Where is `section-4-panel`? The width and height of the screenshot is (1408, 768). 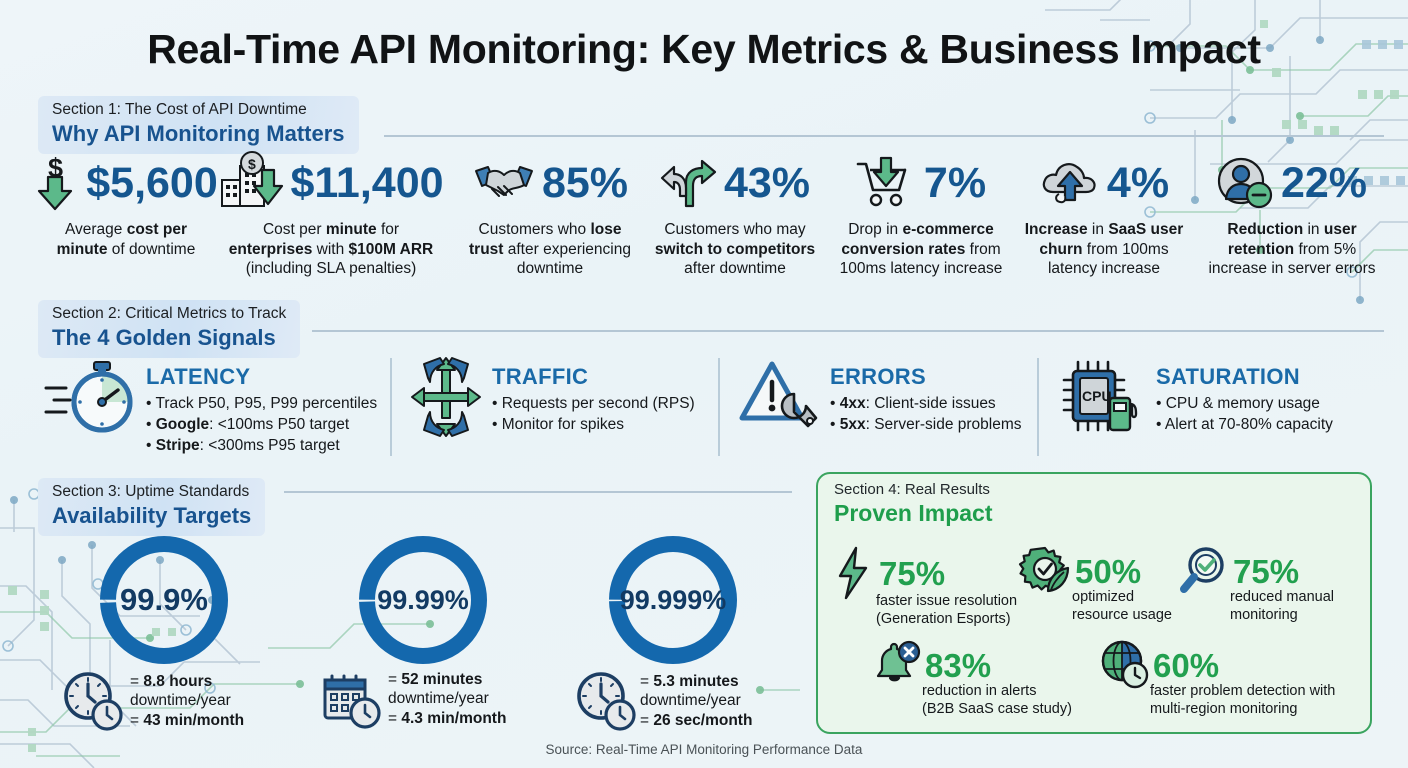
section-4-panel is located at coordinates (1094, 603).